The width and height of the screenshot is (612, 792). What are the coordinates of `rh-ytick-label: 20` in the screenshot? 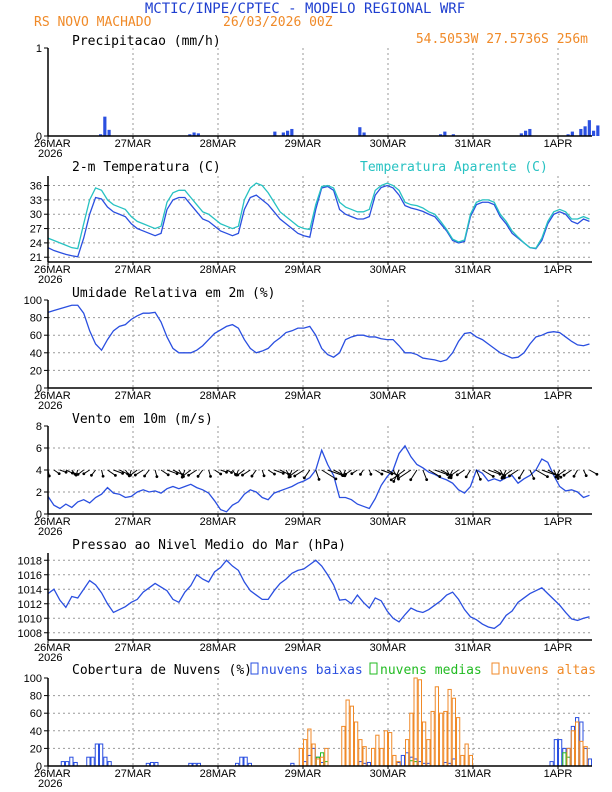 It's located at (36, 371).